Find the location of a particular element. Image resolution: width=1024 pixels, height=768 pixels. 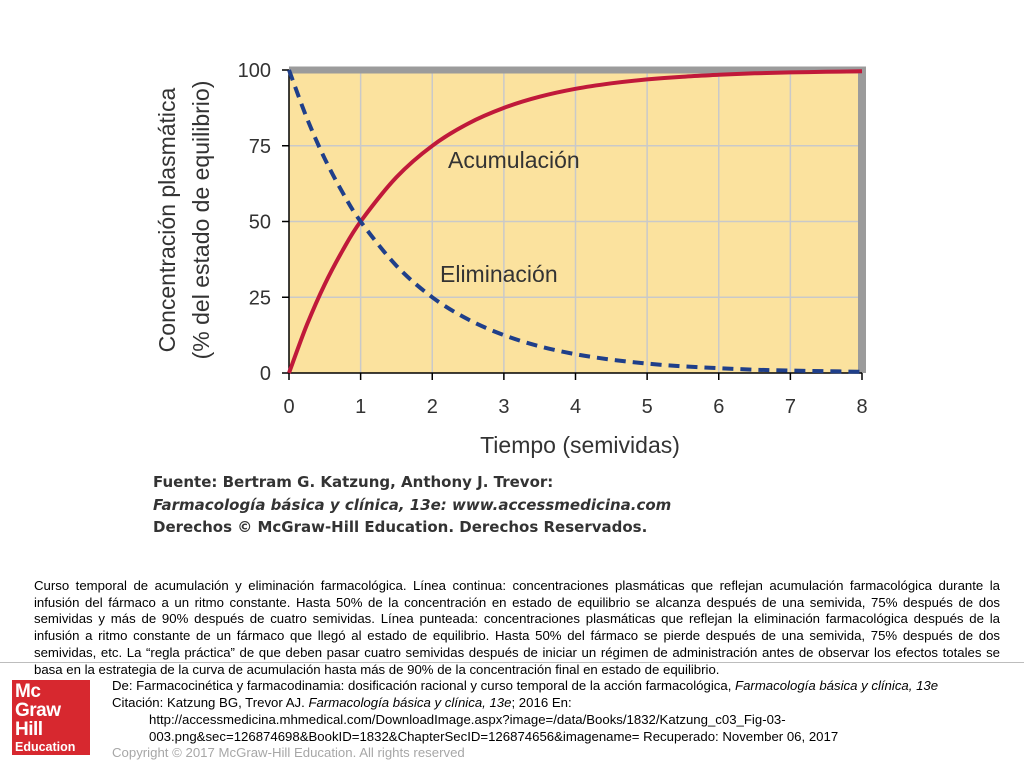

x-tick-label: 0 is located at coordinates (288, 407).